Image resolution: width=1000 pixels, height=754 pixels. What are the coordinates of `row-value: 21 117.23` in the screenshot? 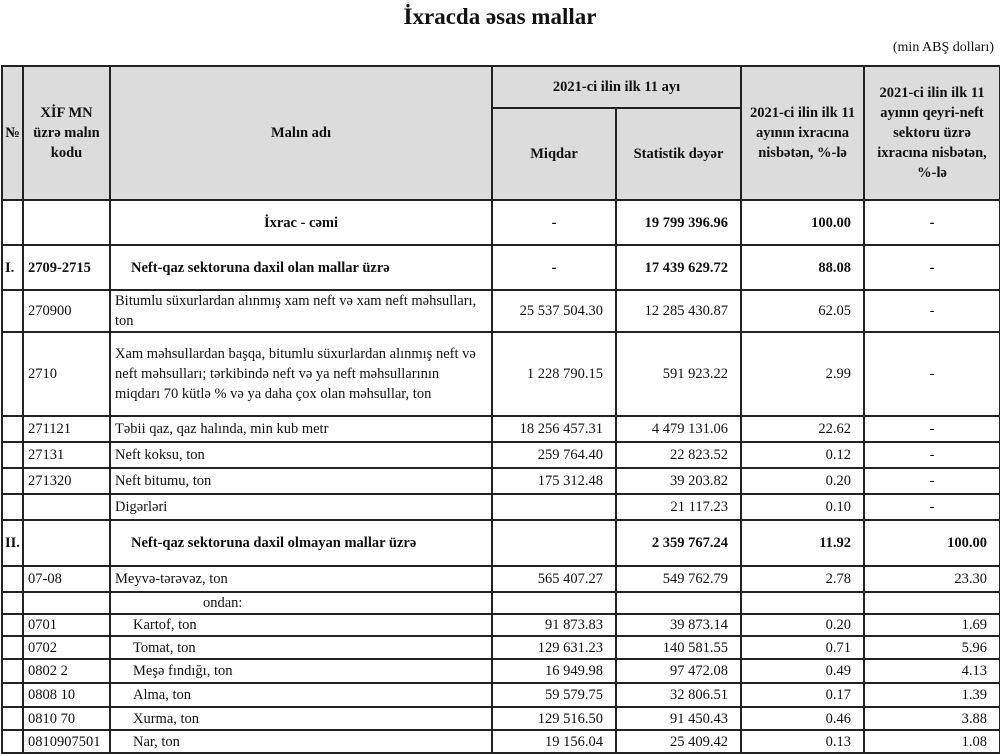 It's located at (678, 507).